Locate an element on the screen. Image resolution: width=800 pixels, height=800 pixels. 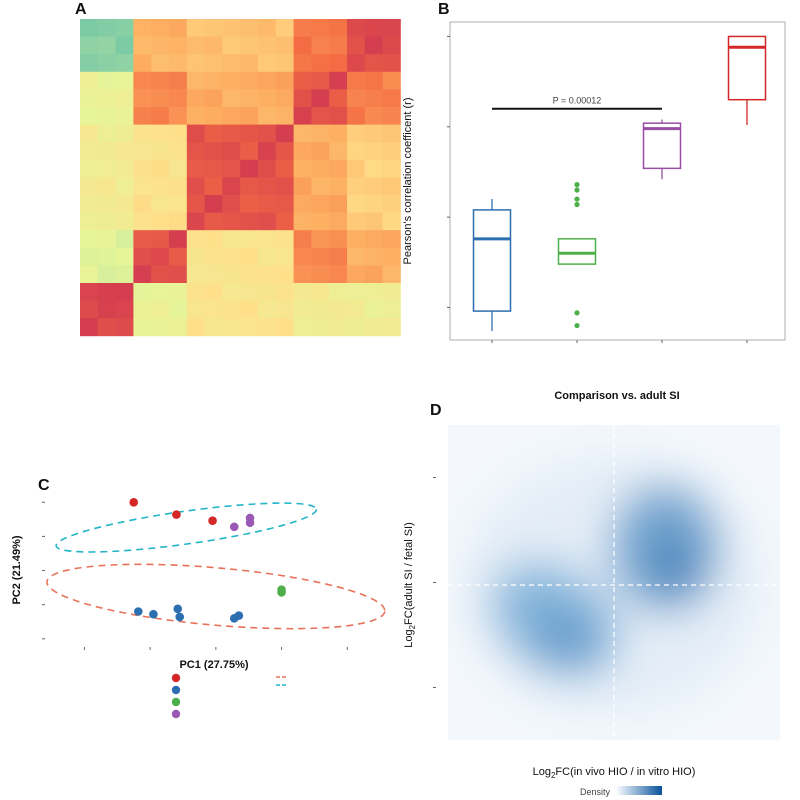
point-adult-si is located at coordinates (176, 514).